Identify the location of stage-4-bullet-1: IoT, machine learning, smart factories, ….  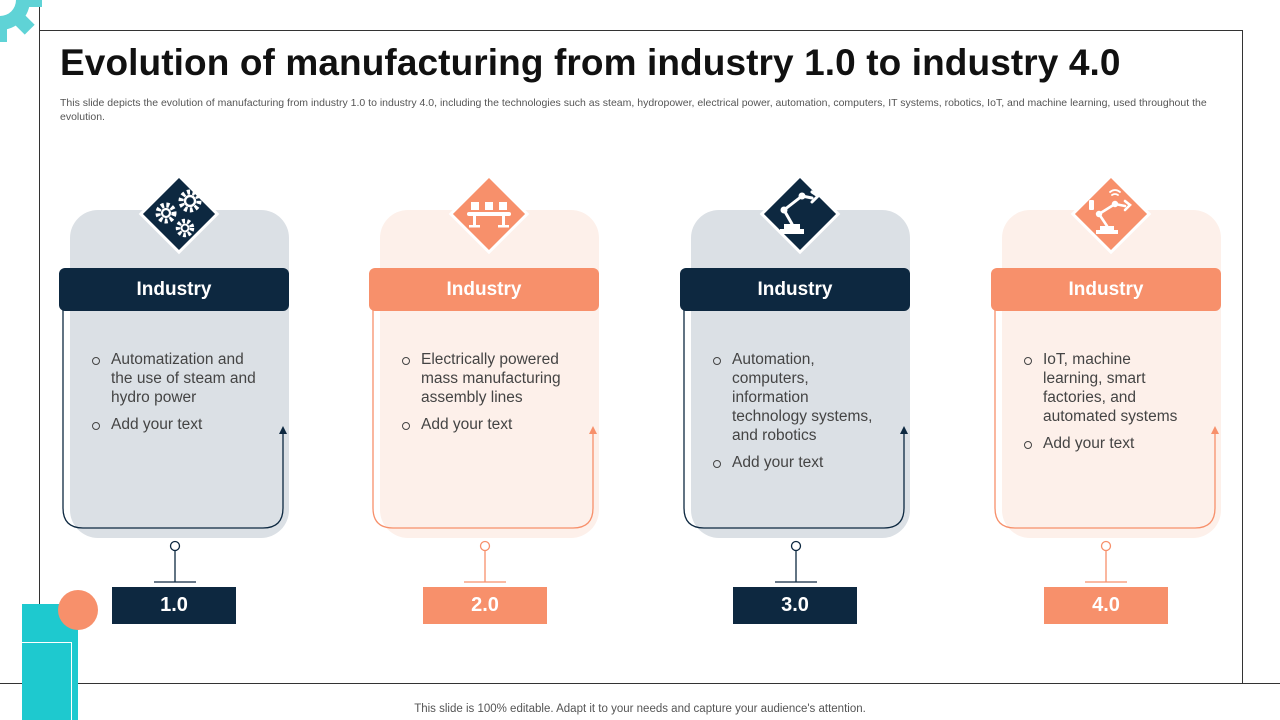
(1109, 388).